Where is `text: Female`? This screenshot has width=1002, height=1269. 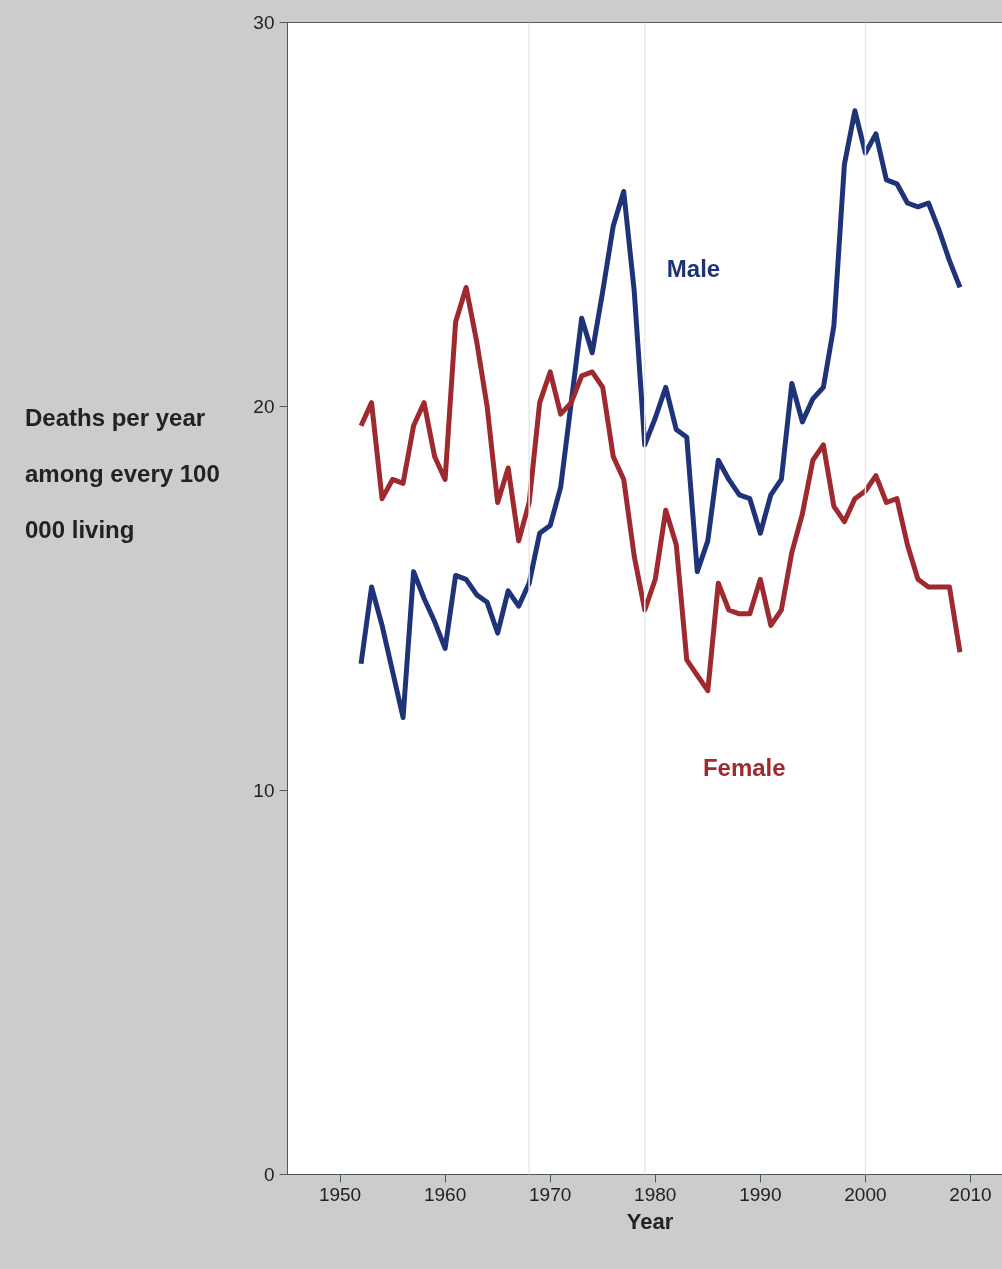
text: Female is located at coordinates (744, 767).